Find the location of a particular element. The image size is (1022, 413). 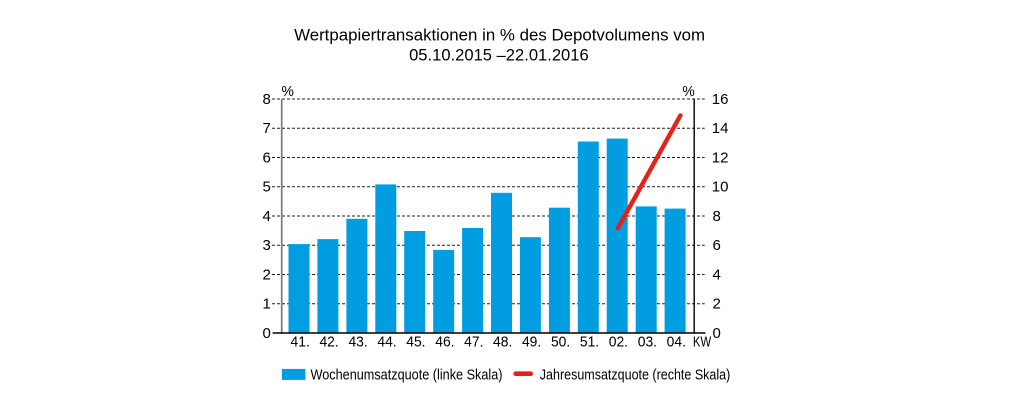

svg-text: 47. is located at coordinates (473, 342).